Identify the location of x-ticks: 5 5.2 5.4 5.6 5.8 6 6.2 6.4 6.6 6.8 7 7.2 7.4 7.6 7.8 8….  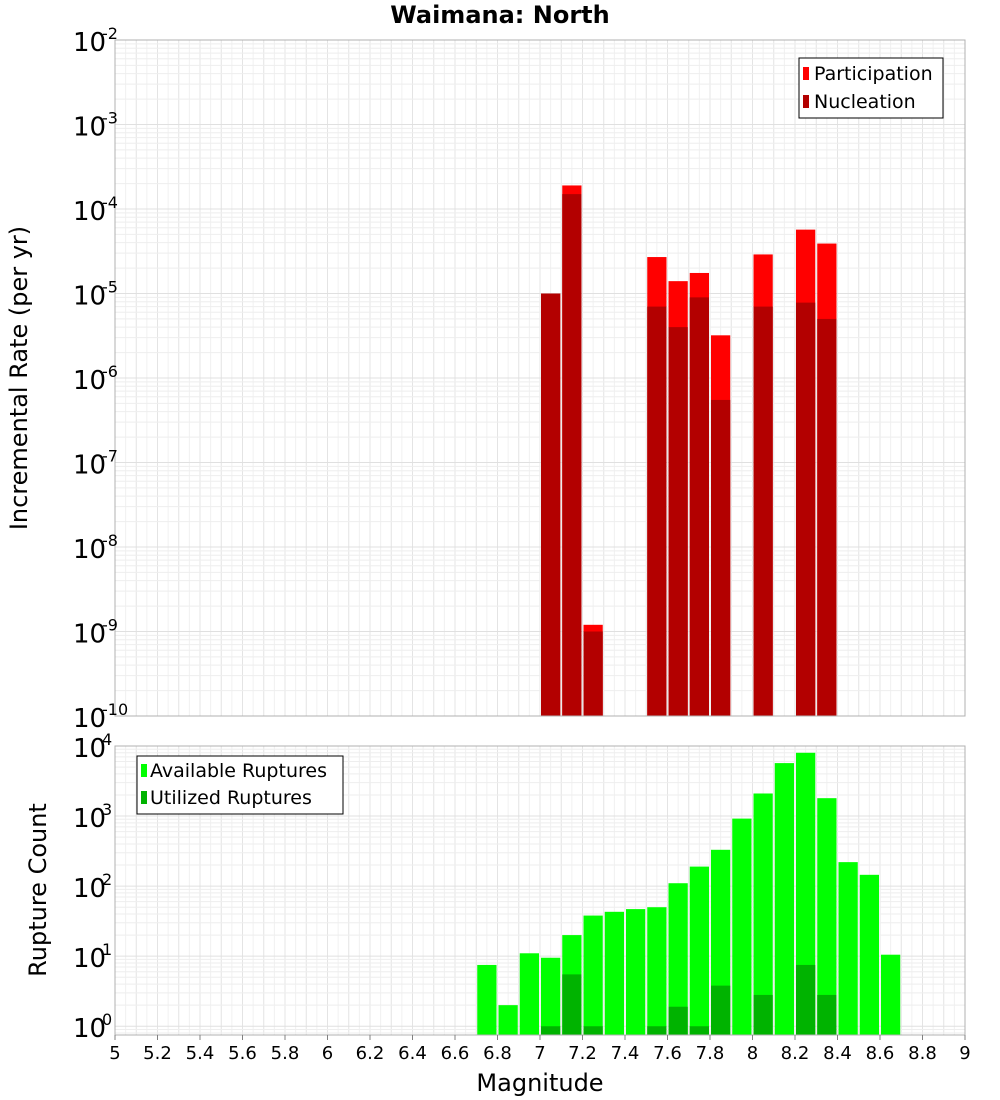
(540, 1049).